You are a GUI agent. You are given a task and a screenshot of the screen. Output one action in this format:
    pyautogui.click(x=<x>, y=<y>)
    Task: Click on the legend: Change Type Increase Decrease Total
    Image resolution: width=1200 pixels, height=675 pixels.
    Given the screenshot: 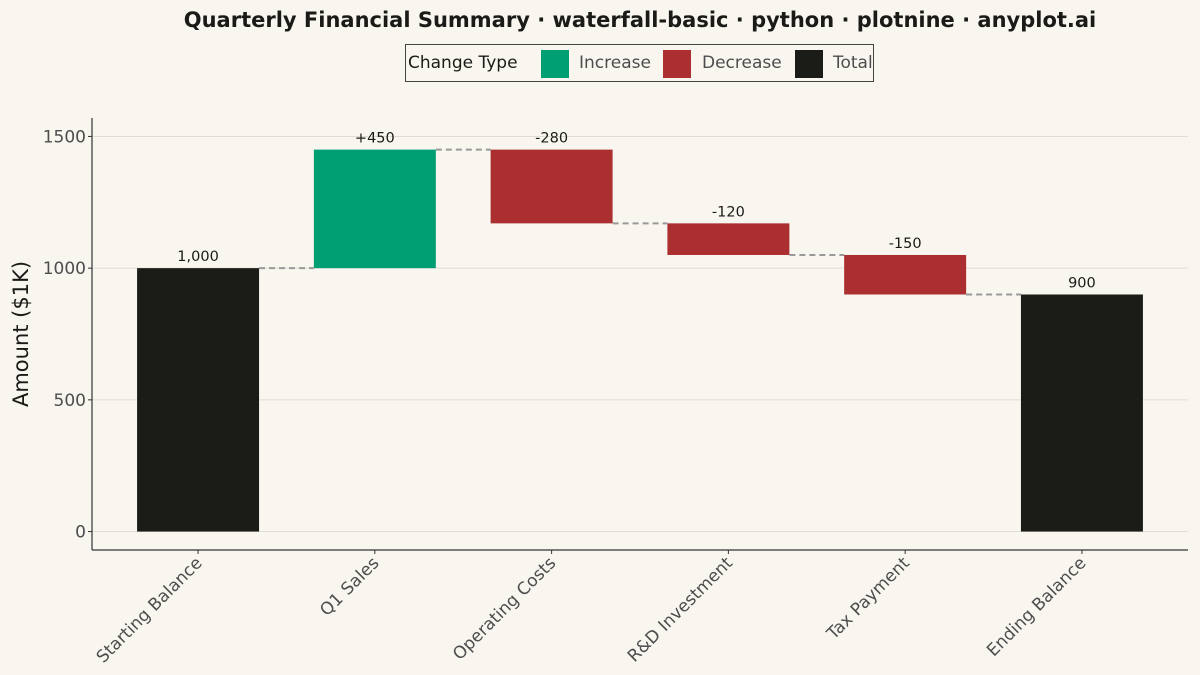 What is the action you would take?
    pyautogui.click(x=639, y=63)
    